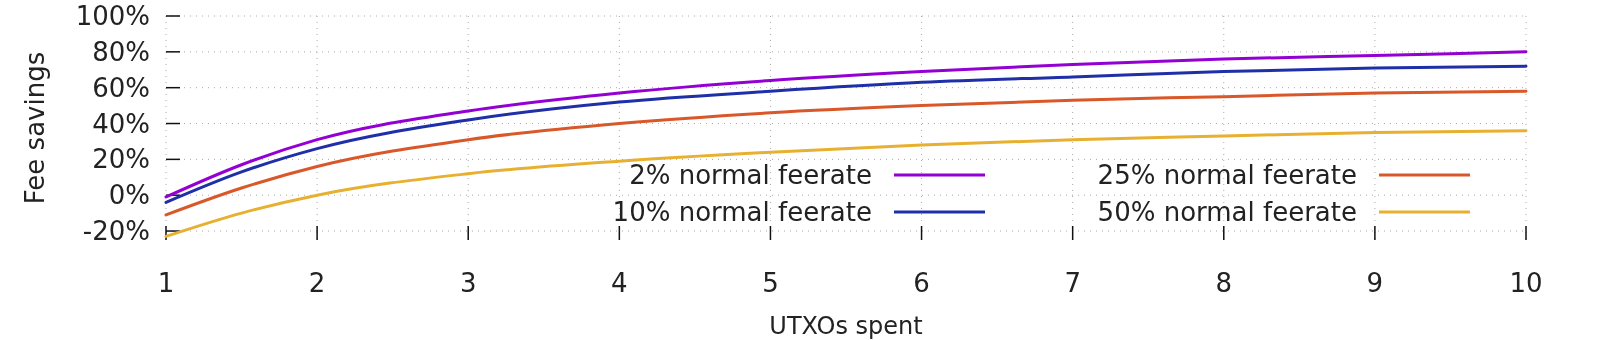 This screenshot has height=340, width=1600. What do you see at coordinates (112, 16) in the screenshot?
I see `y-tick-label: 100%` at bounding box center [112, 16].